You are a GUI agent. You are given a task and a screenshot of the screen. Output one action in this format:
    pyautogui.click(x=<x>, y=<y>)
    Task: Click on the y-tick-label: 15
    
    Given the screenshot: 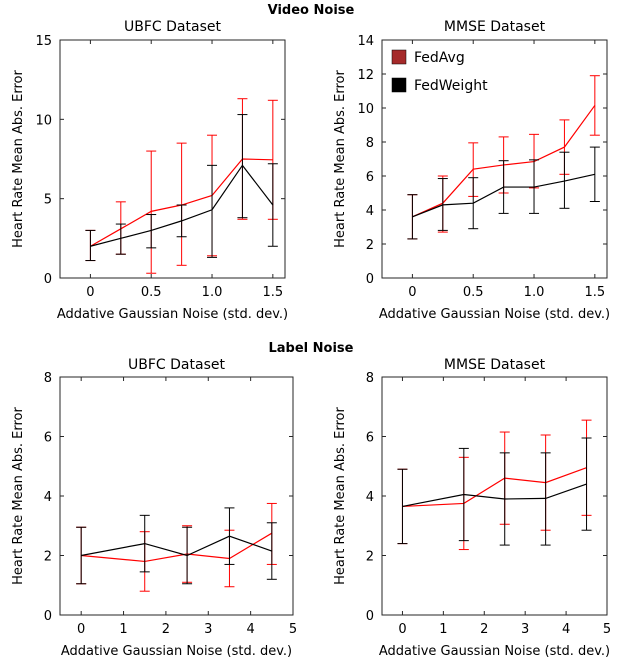 What is the action you would take?
    pyautogui.click(x=43, y=41)
    